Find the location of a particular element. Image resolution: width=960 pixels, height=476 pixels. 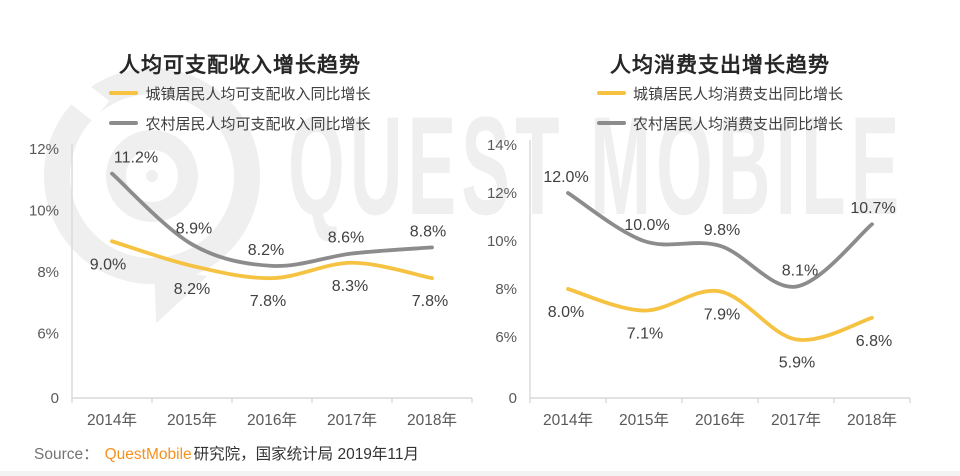

chart-title: 人均消费支出增长趋势 is located at coordinates (720, 66).